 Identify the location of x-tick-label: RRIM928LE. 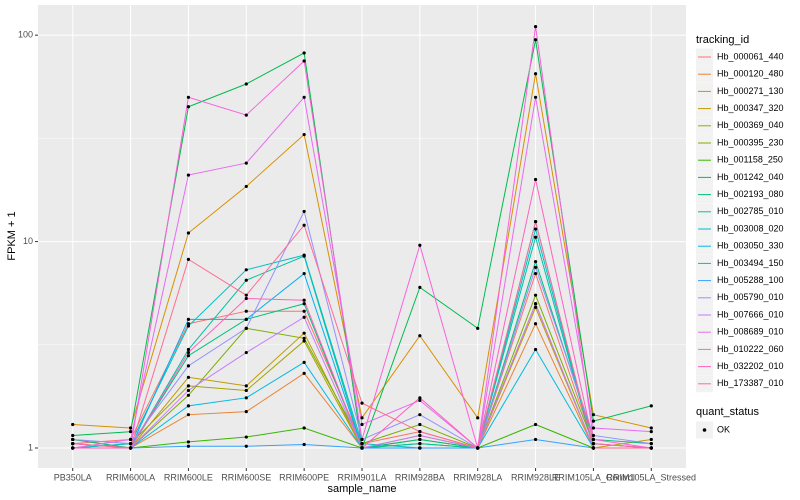
(535, 477).